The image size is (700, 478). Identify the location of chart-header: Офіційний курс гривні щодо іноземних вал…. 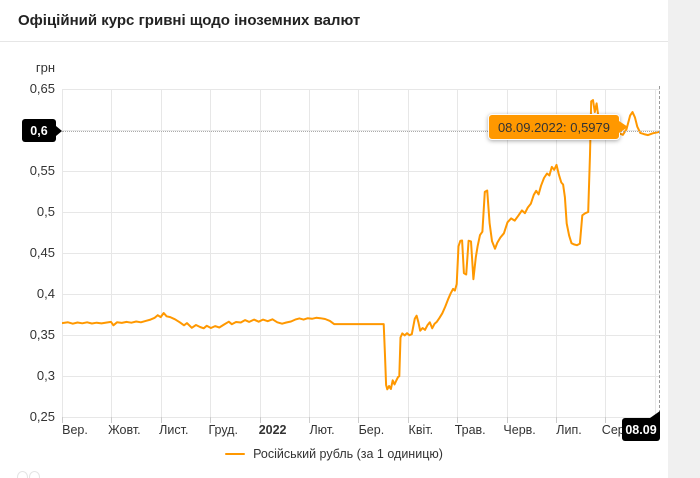
(334, 21).